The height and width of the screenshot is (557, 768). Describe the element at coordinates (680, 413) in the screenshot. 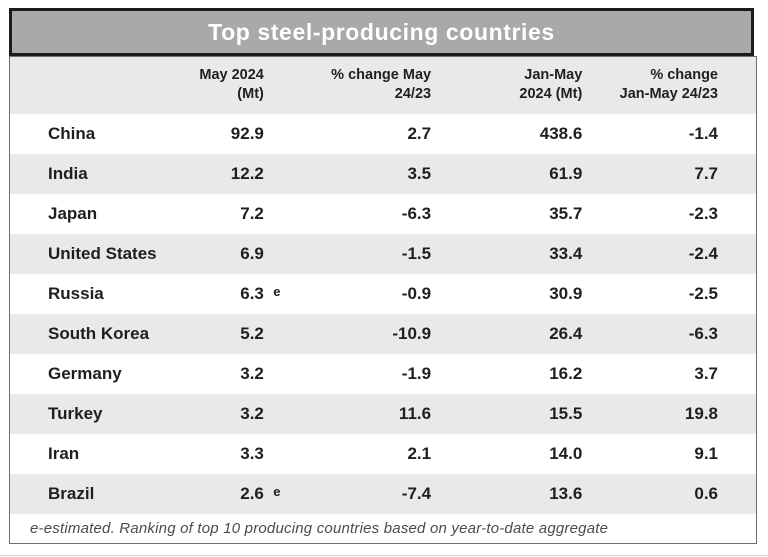

I see `pct-change-jan-may-cell: 19.8` at that location.